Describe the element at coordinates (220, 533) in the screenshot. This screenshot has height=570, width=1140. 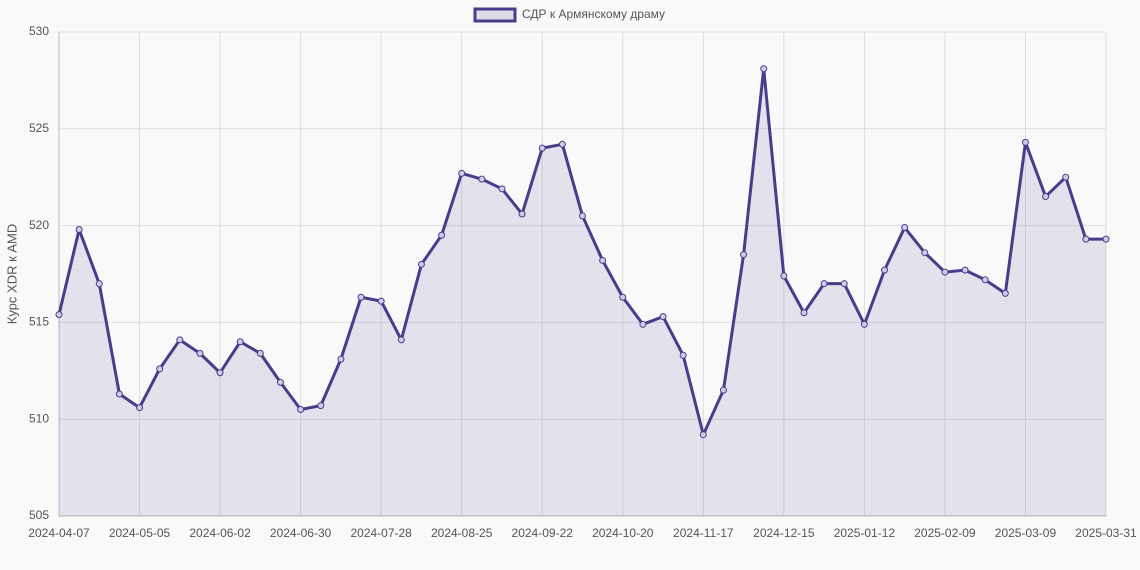
I see `x-tick-label: 2024-06-02` at that location.